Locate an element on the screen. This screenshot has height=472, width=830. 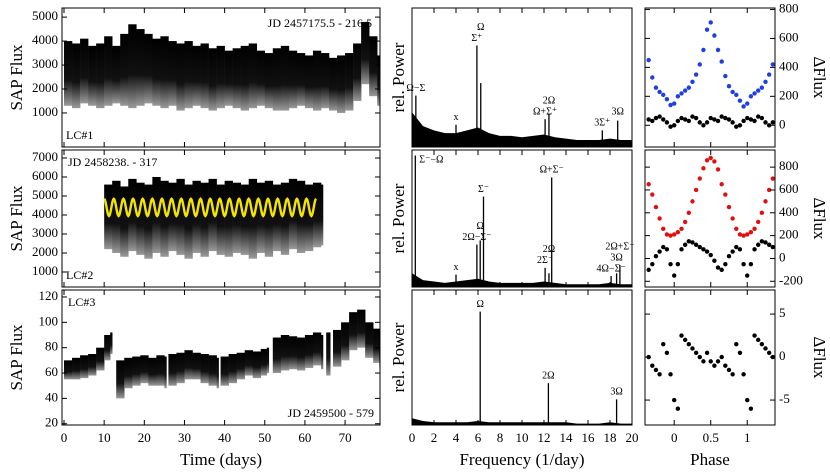
y-tick-label: 1000 is located at coordinates (45, 111).